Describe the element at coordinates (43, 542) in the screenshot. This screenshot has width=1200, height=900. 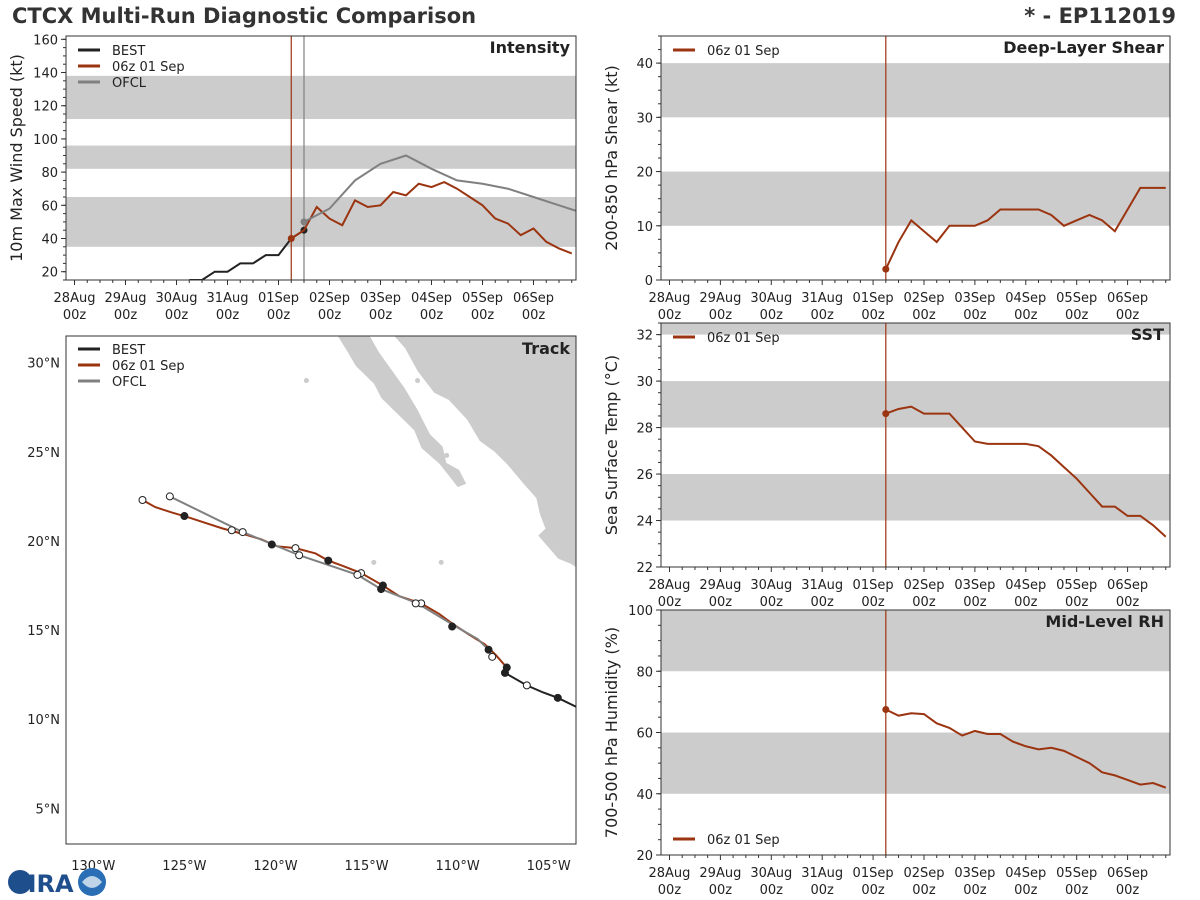
I see `y-tick-label: 20°N` at that location.